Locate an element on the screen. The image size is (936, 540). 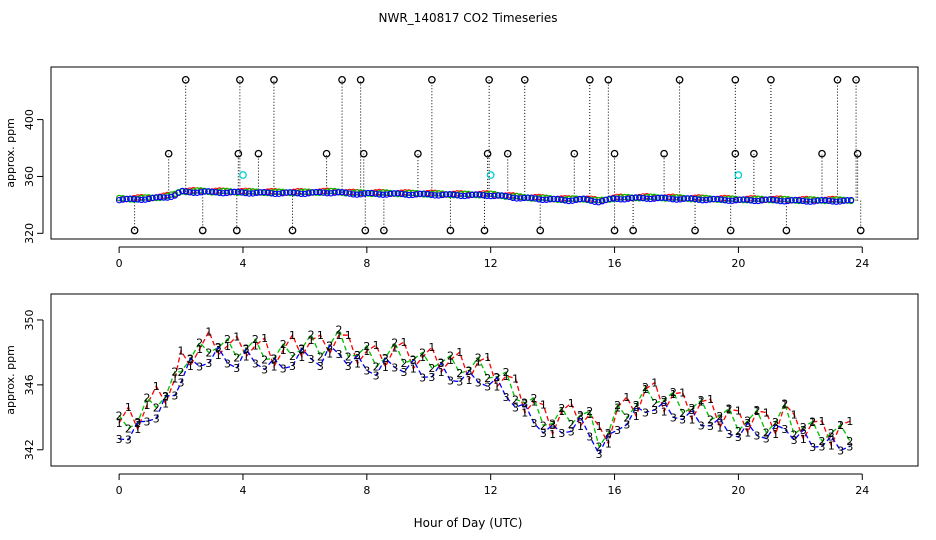
top-y-tick-label: 320 is located at coordinates (29, 233).